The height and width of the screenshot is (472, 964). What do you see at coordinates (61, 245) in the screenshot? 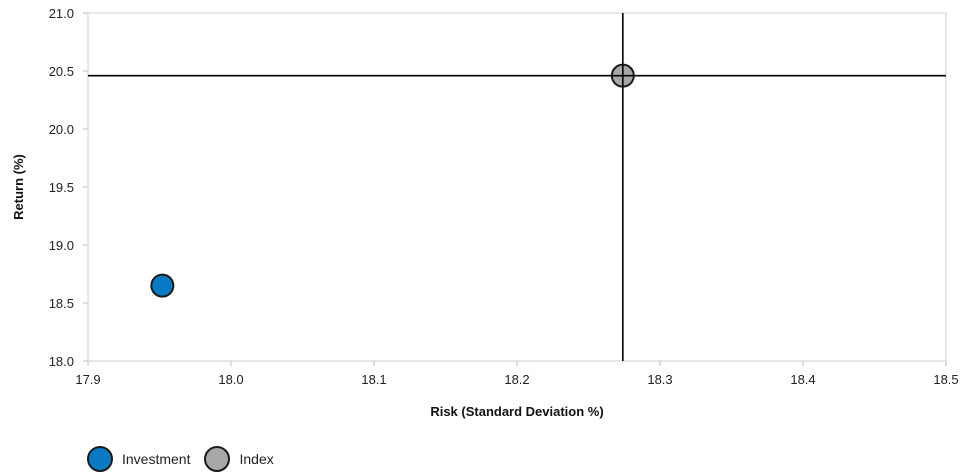
I see `y-tick-label: 19.0` at bounding box center [61, 245].